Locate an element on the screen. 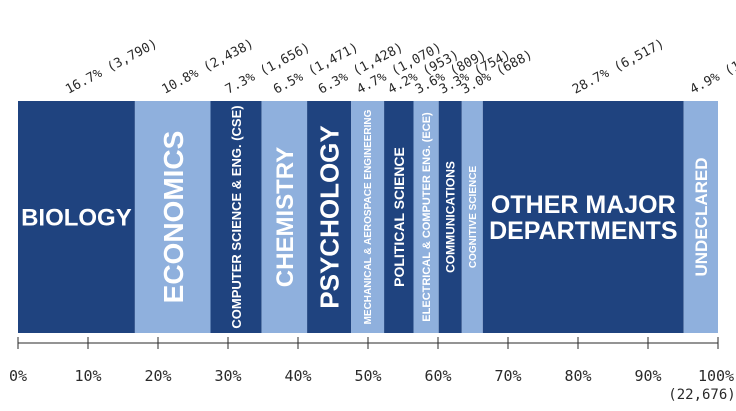  x-tick-label-4: 40% is located at coordinates (297, 376).